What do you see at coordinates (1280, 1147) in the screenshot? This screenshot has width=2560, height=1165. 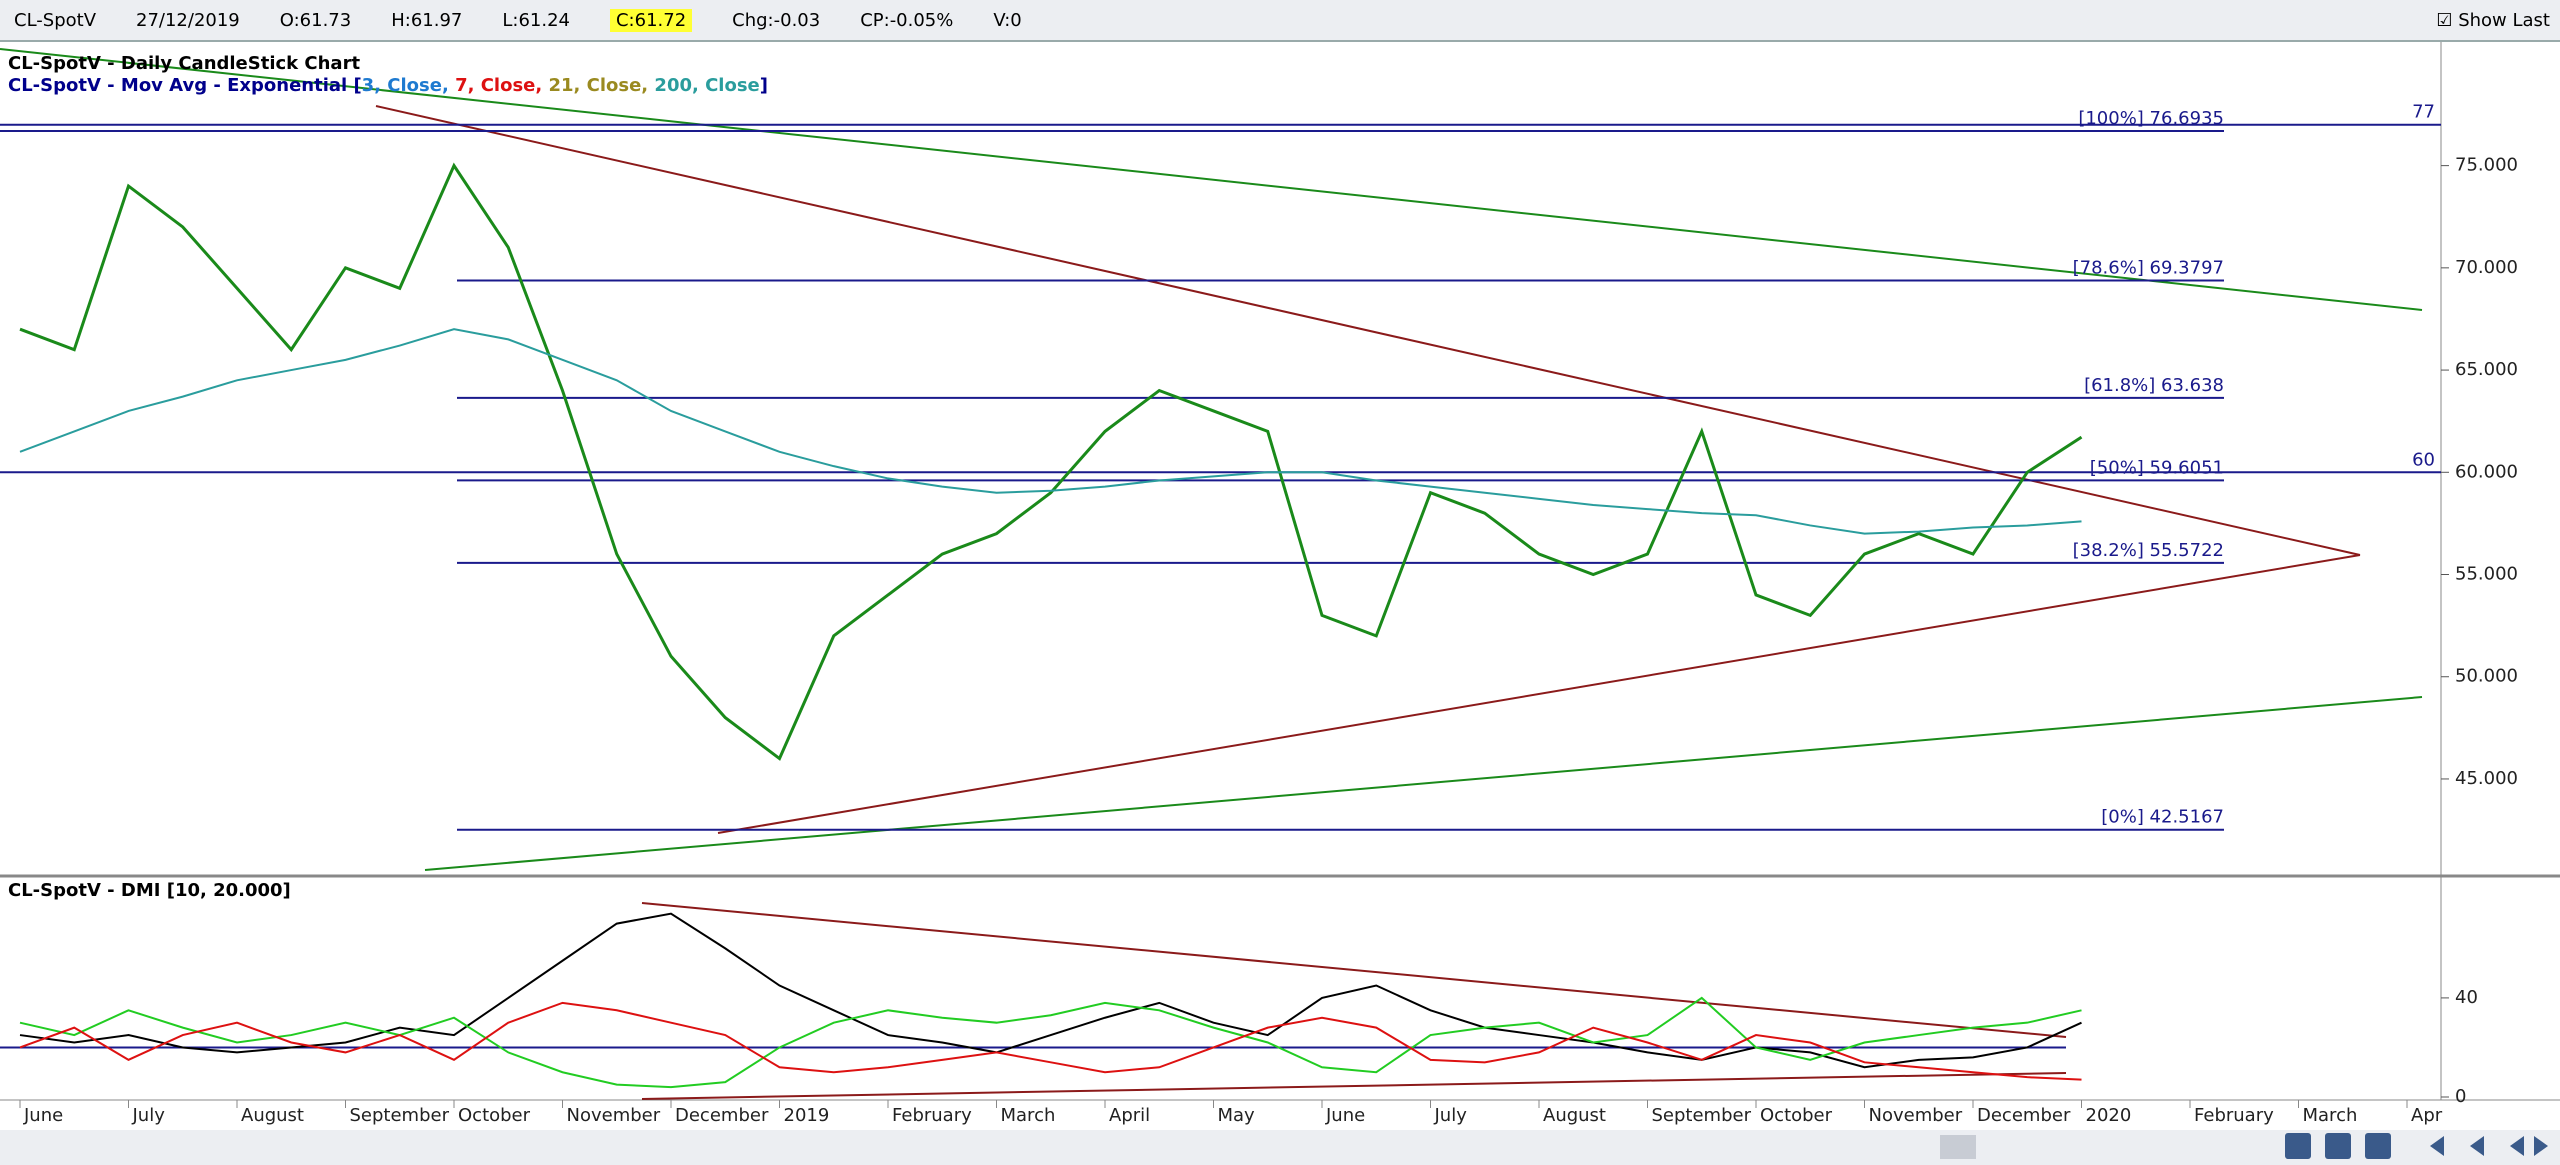 I see `scrollbar` at bounding box center [1280, 1147].